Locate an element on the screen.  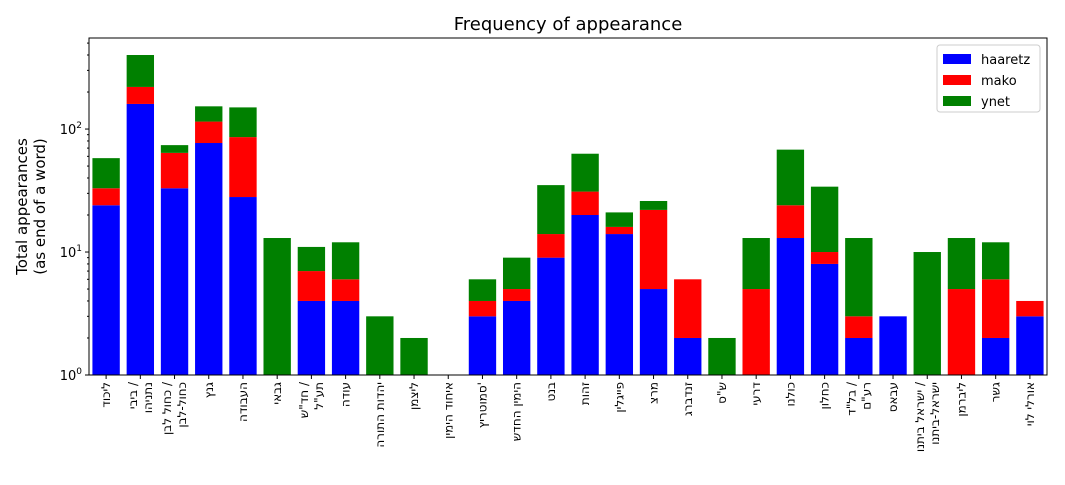
x-tick-label-4: העבודה is located at coordinates (243, 402).